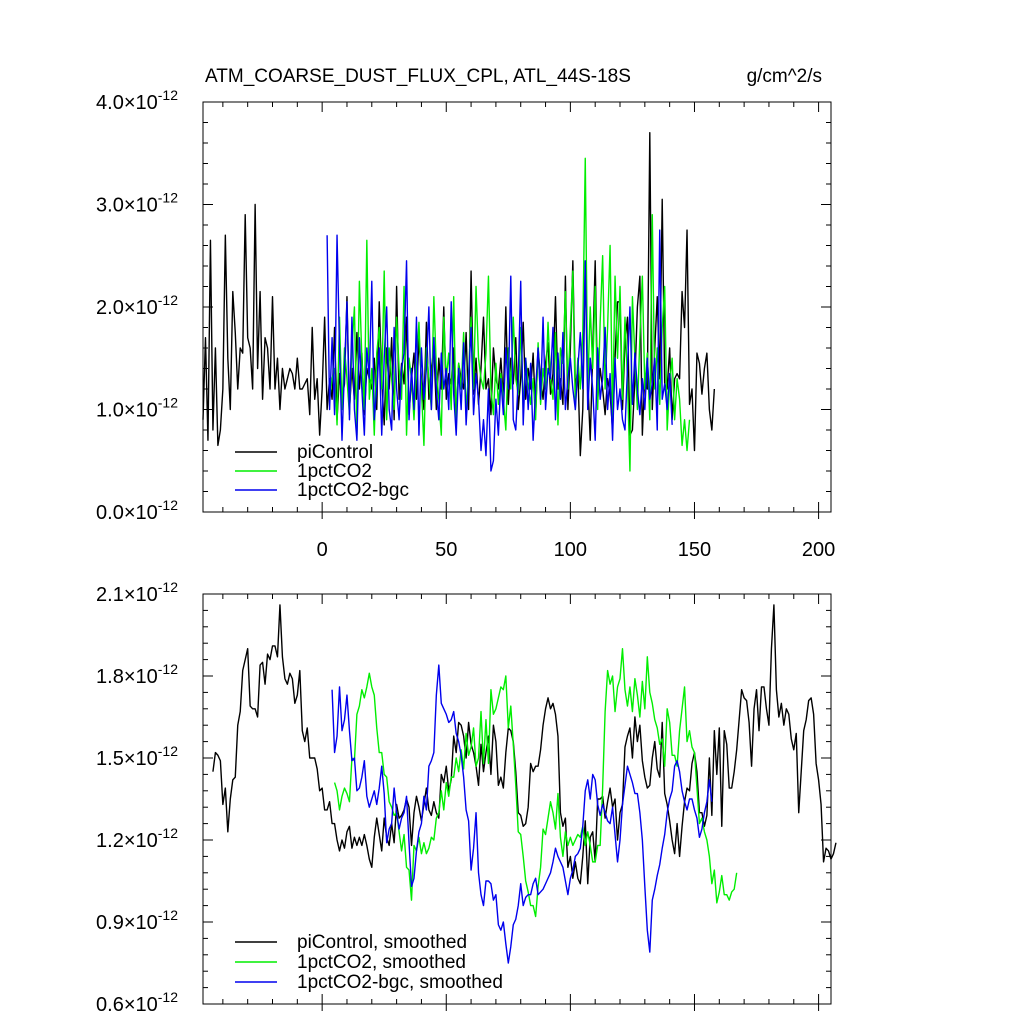 The image size is (1024, 1024). I want to click on units-label: g/cm^2/s, so click(784, 76).